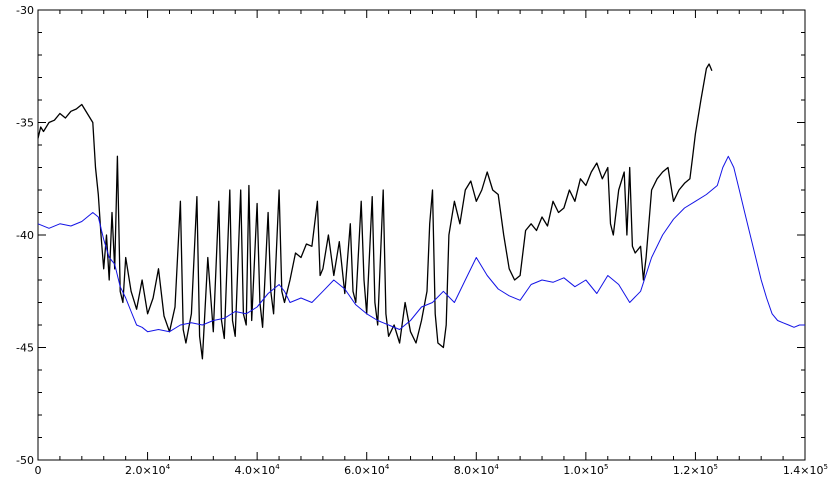  What do you see at coordinates (38, 470) in the screenshot?
I see `x-tick-label: 0` at bounding box center [38, 470].